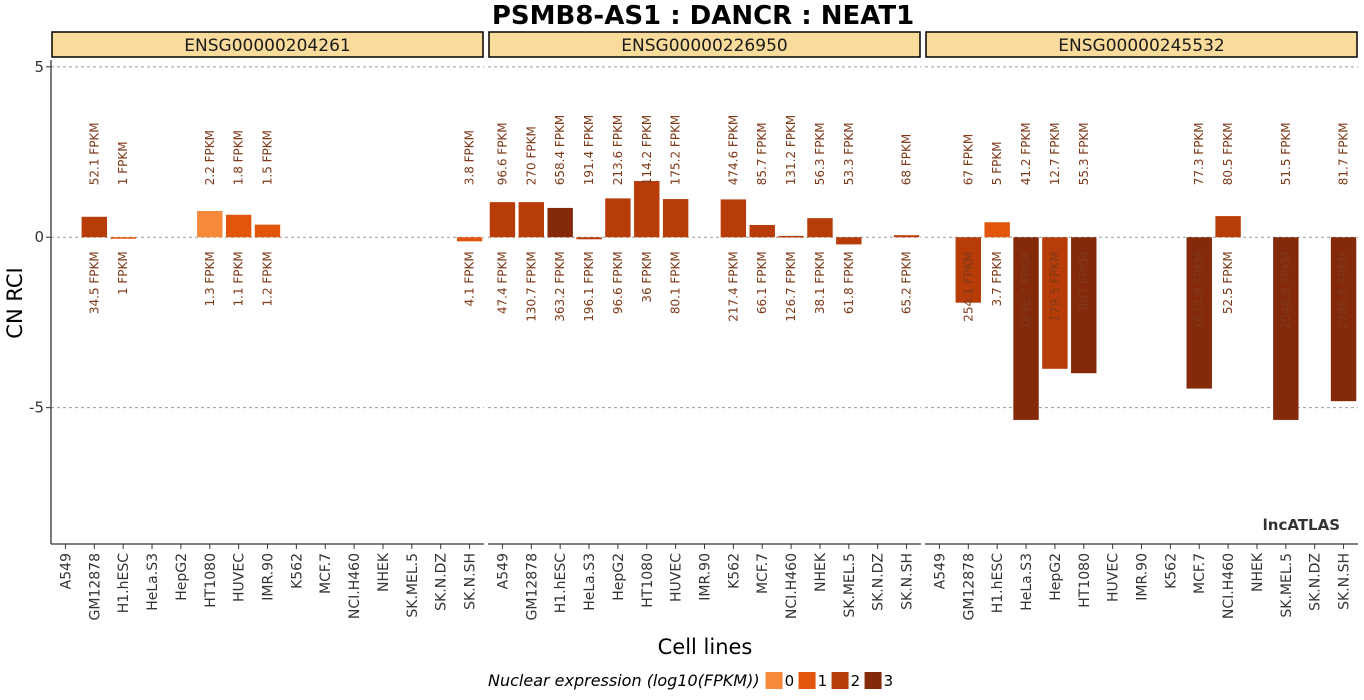  What do you see at coordinates (442, 582) in the screenshot?
I see `x-tick-label: SK.N.DZ` at bounding box center [442, 582].